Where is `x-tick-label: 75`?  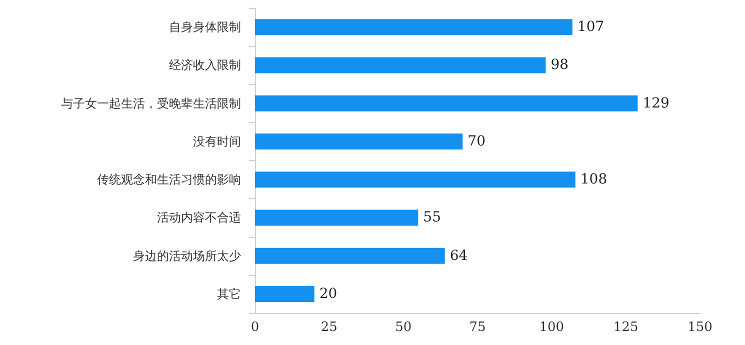 x-tick-label: 75 is located at coordinates (477, 327).